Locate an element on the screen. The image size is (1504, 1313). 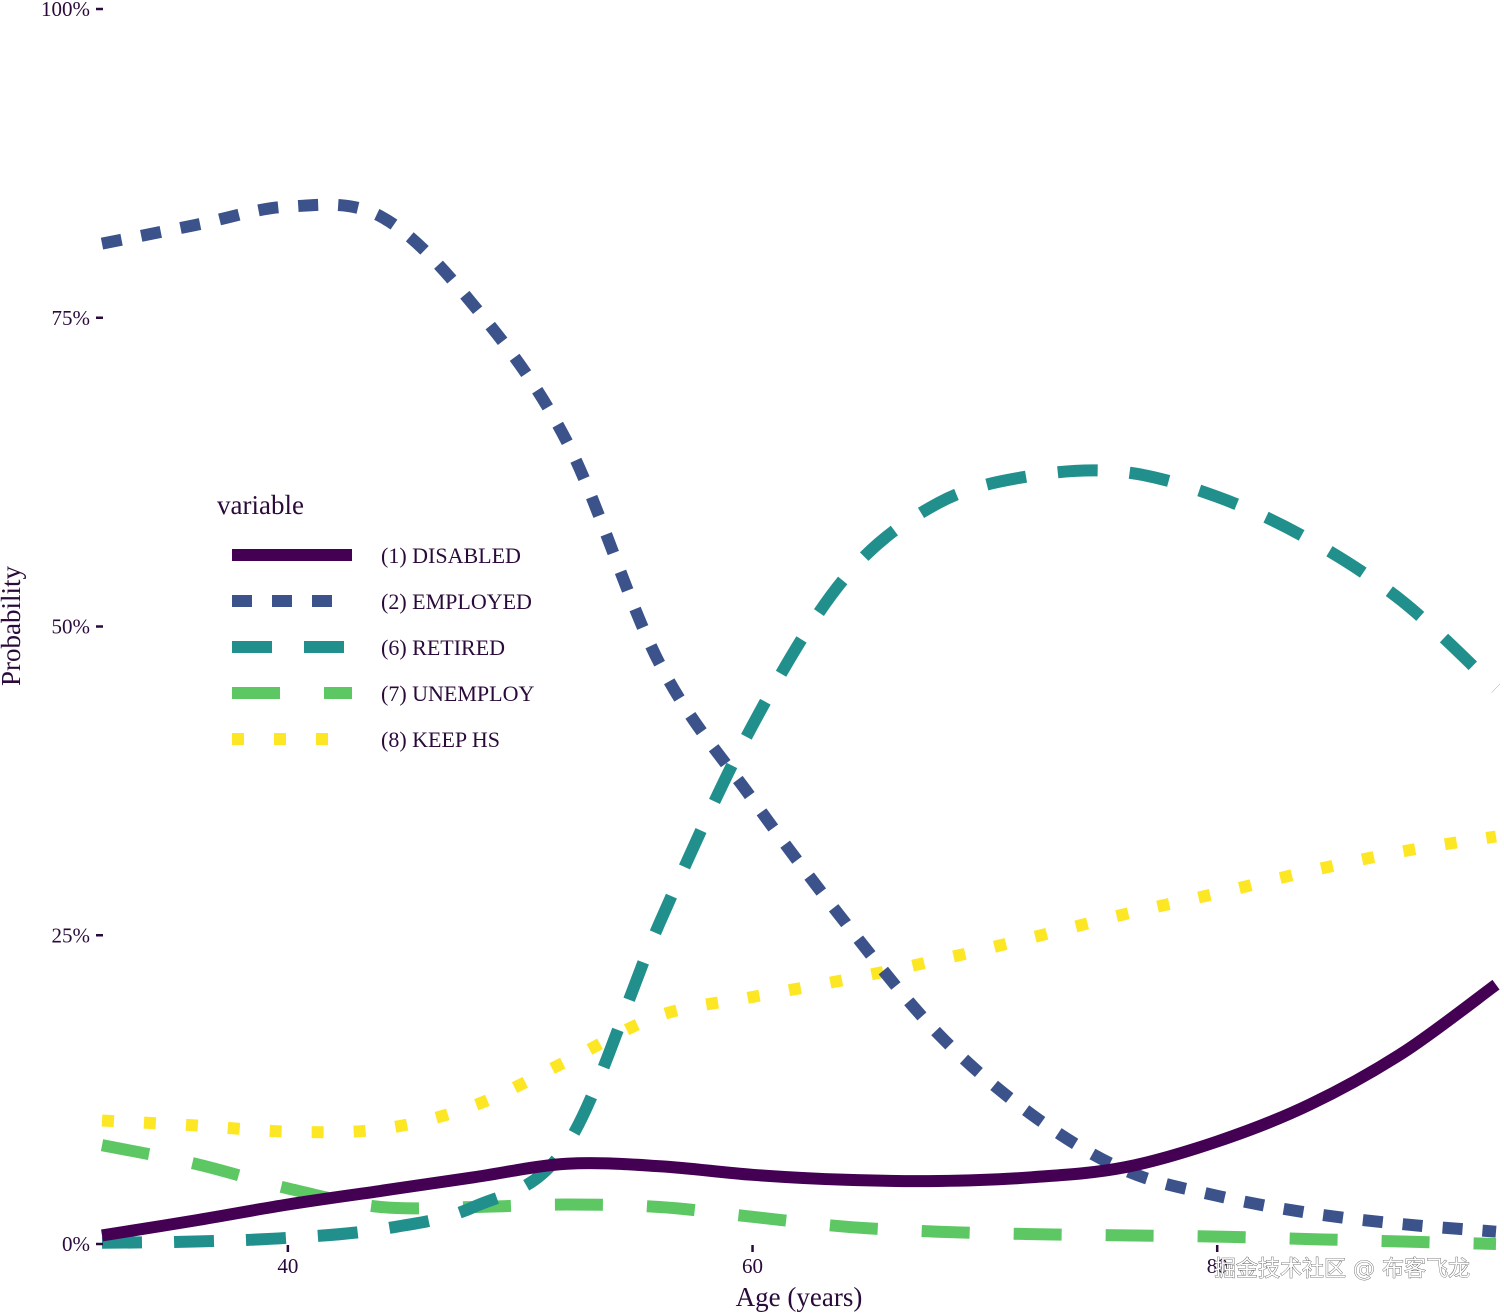
legend-title: variable is located at coordinates (260, 505).